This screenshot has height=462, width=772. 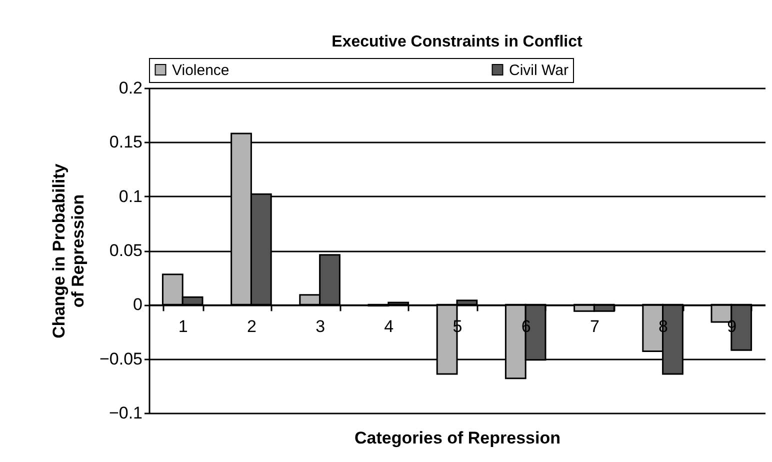 I want to click on y-tick-label: −0.1, so click(x=125, y=413).